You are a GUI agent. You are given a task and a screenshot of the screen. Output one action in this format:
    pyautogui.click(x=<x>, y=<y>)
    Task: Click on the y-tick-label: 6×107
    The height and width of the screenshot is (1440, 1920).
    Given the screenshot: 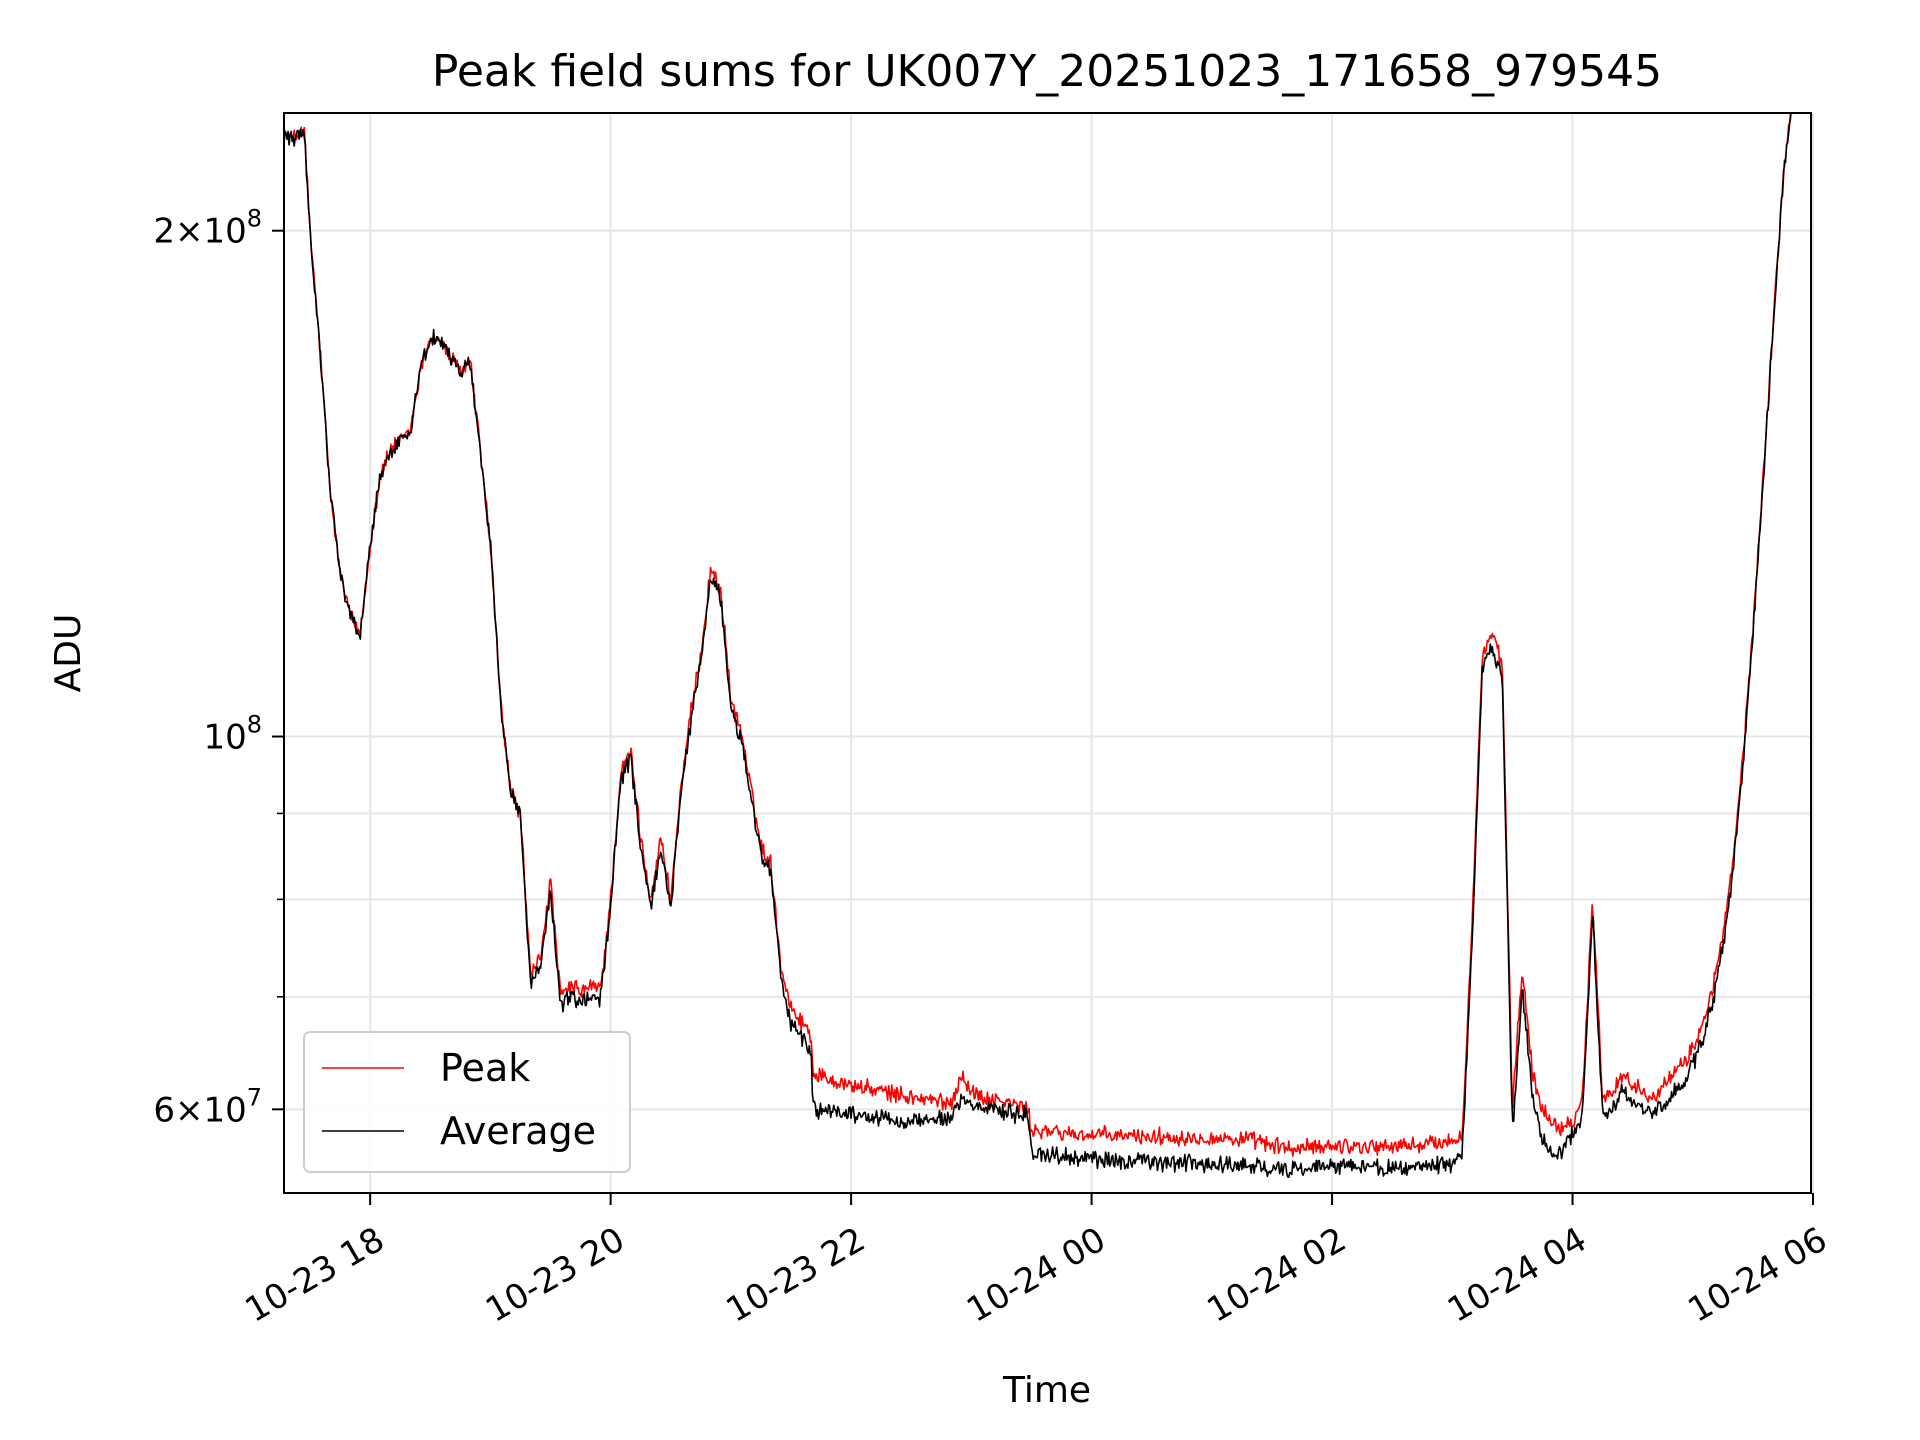 What is the action you would take?
    pyautogui.click(x=207, y=1106)
    